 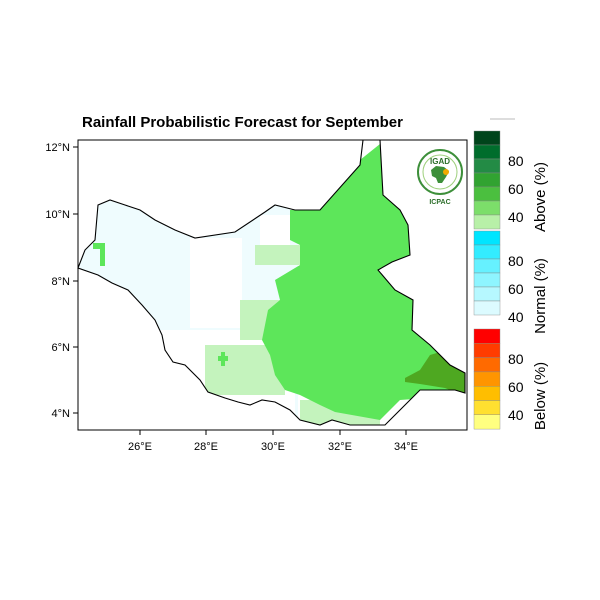 What do you see at coordinates (540, 296) in the screenshot?
I see `normal-title: Normal (%)` at bounding box center [540, 296].